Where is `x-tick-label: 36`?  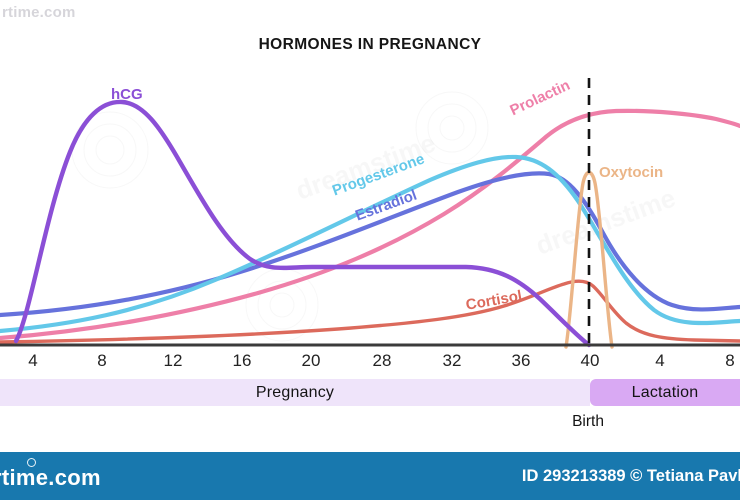 x-tick-label: 36 is located at coordinates (521, 360).